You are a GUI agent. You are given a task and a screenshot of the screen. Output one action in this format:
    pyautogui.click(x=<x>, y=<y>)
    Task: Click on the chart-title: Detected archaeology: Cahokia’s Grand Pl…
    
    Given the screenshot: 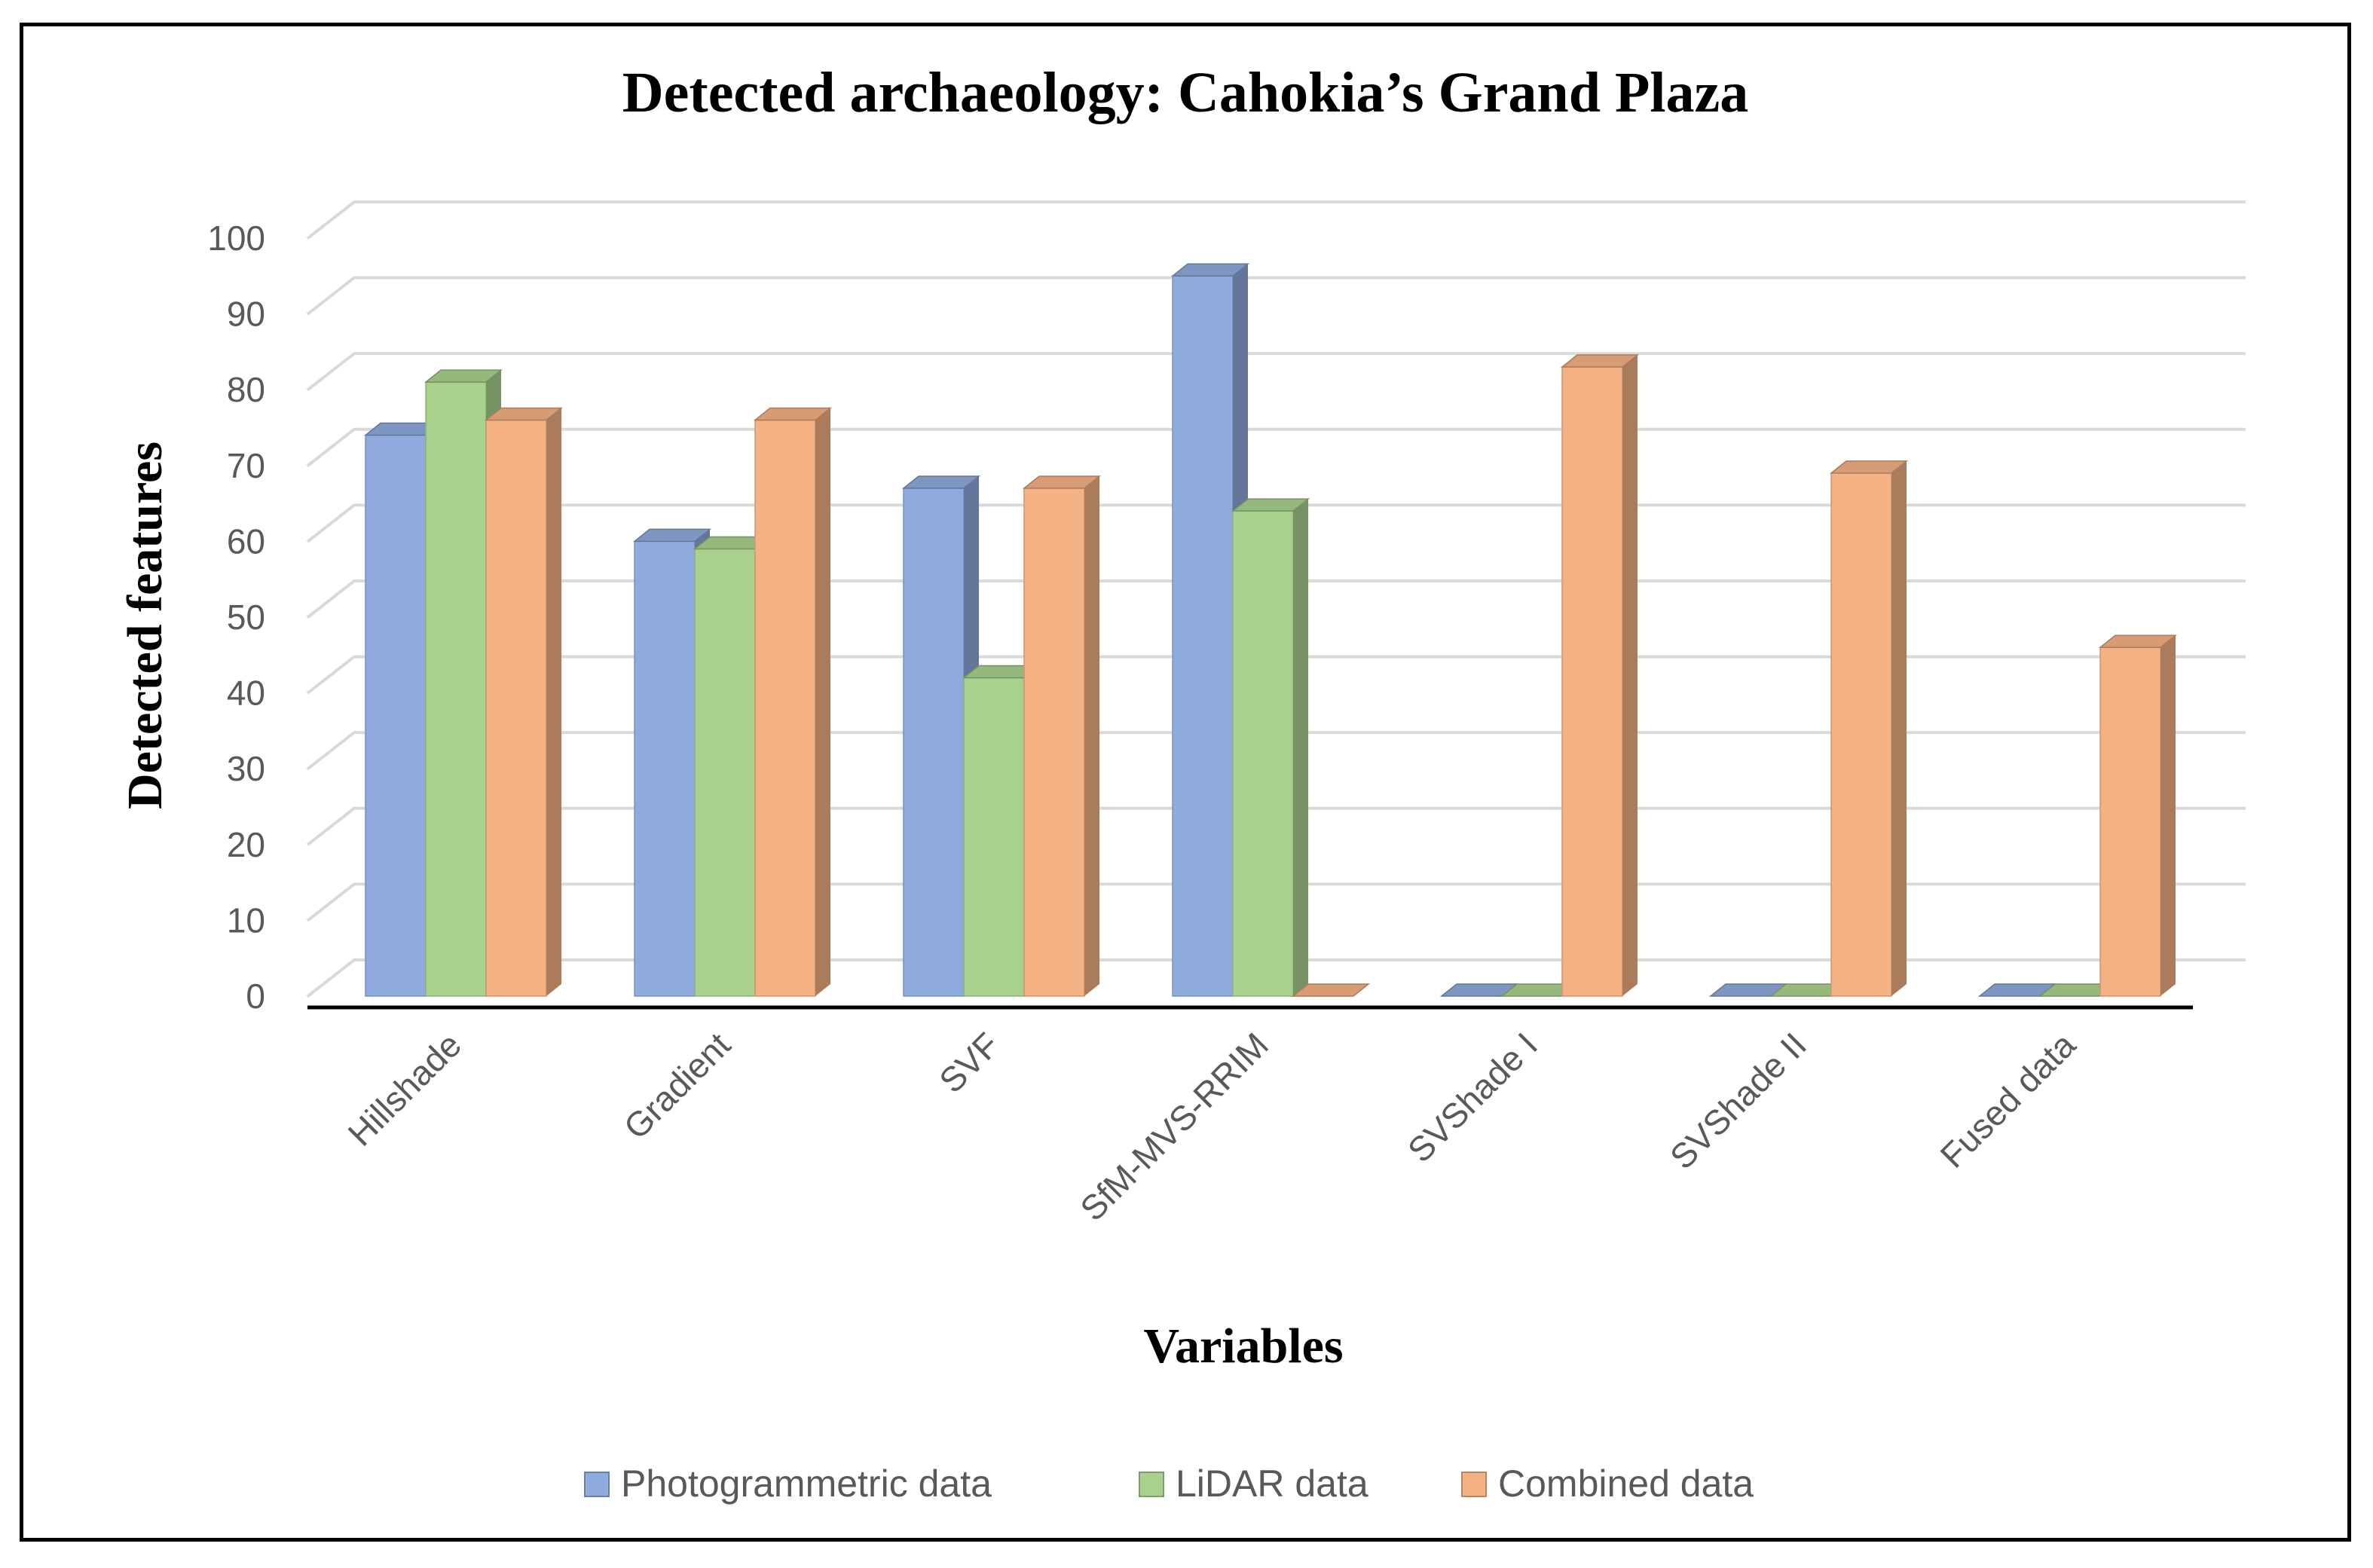 What is the action you would take?
    pyautogui.click(x=1185, y=92)
    